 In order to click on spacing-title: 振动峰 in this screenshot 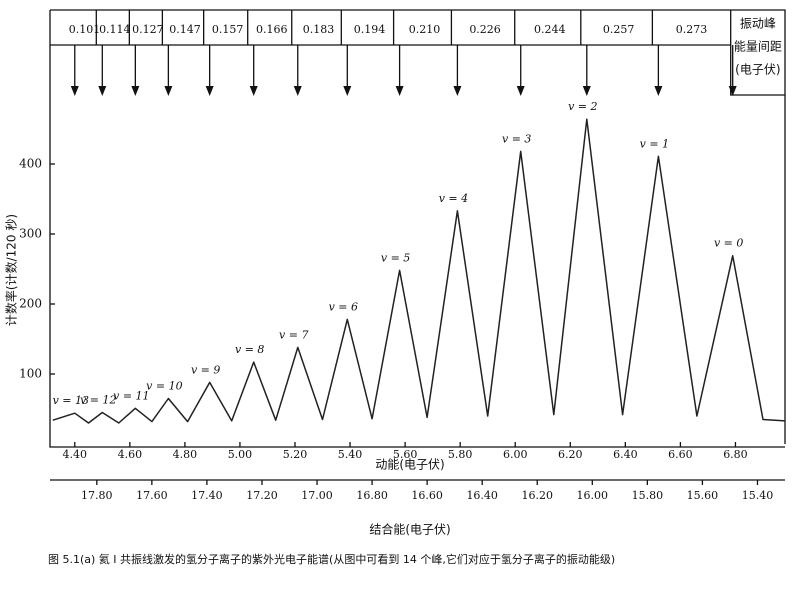, I will do `click(758, 24)`.